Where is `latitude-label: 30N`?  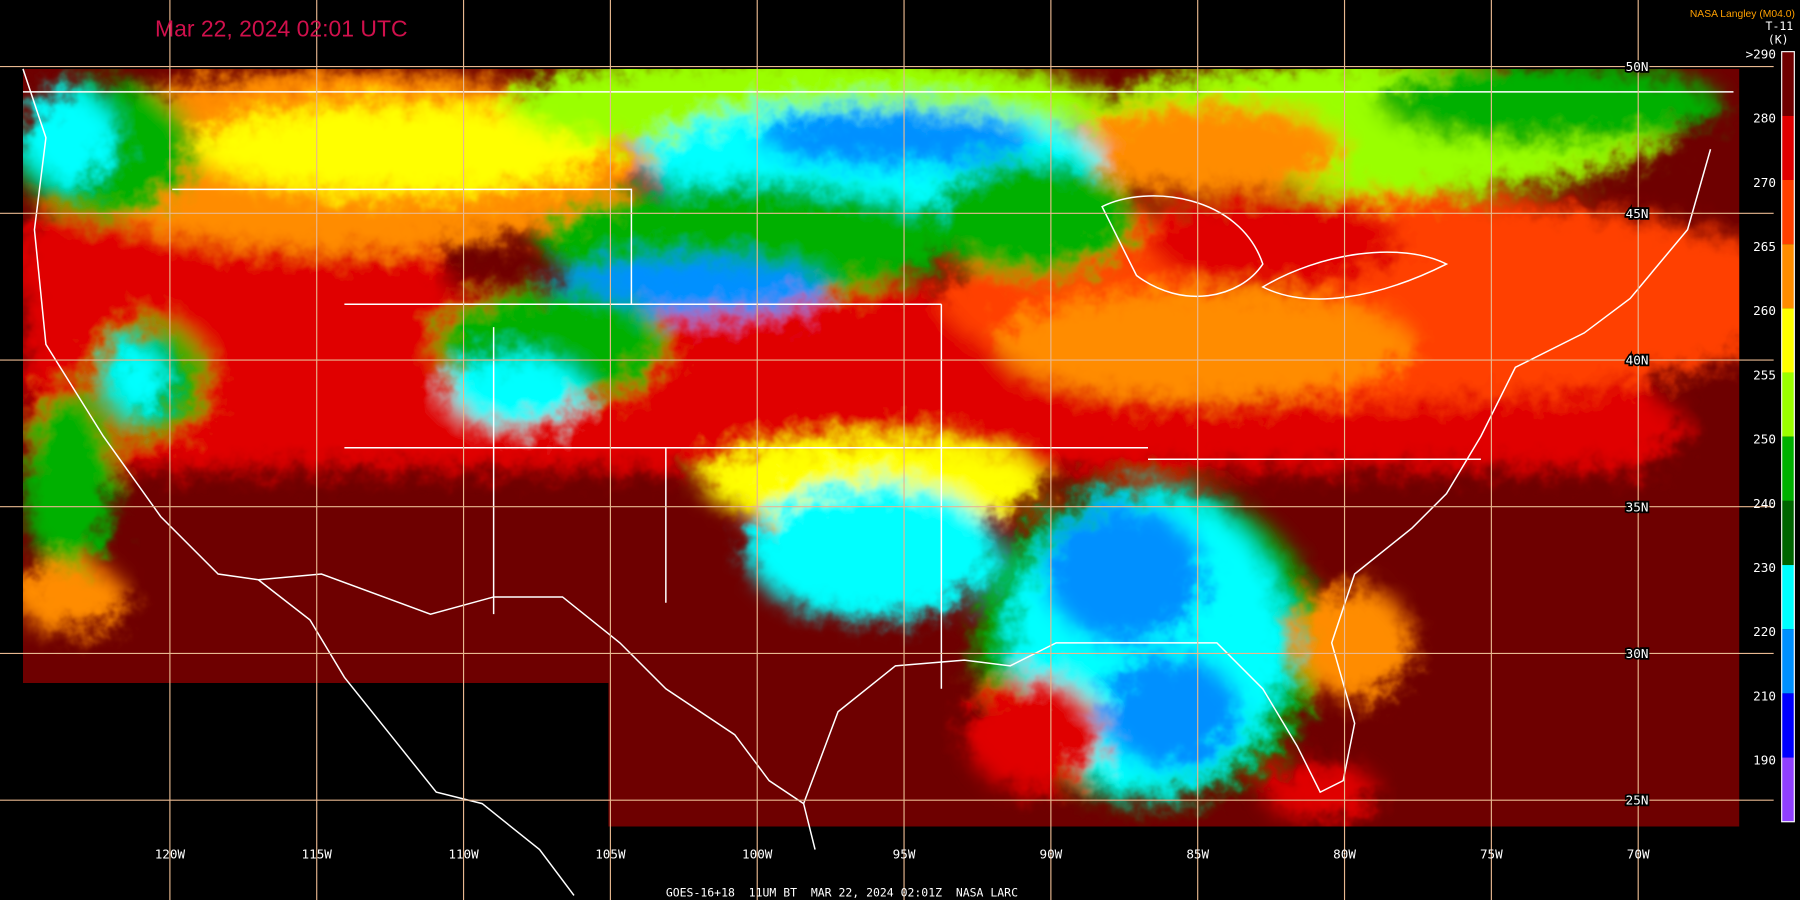 latitude-label: 30N is located at coordinates (1637, 653).